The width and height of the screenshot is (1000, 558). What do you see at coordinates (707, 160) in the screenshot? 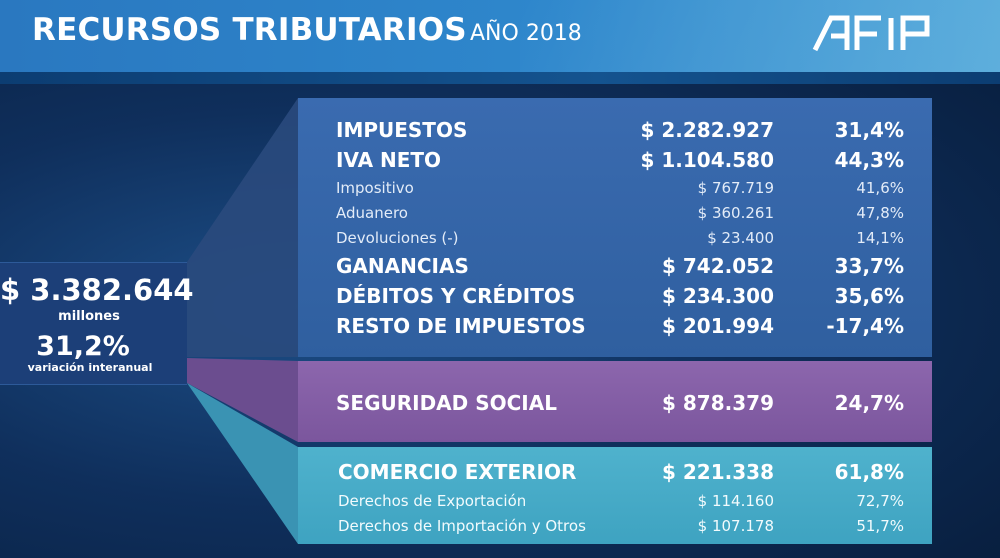
I see `row-amount: $ 1.104.580` at bounding box center [707, 160].